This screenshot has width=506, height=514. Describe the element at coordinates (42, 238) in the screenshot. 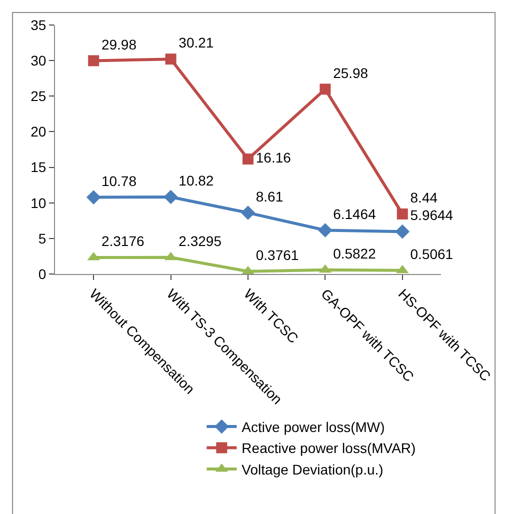

I see `y-tick-label: 5` at that location.